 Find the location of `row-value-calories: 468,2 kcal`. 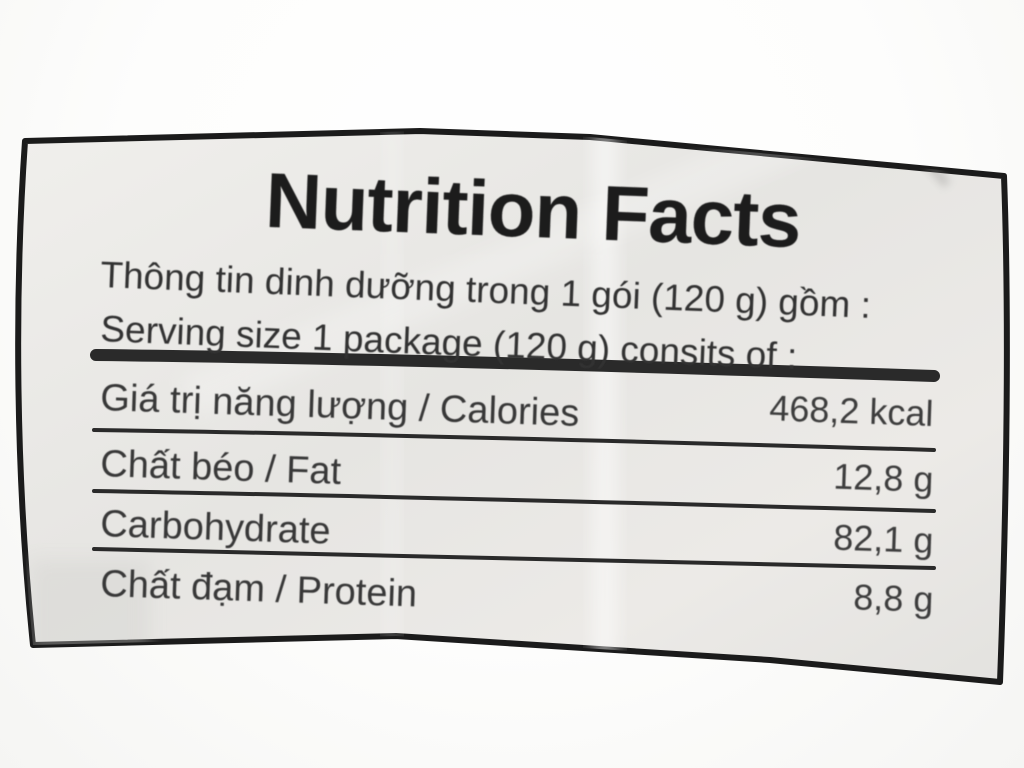

row-value-calories: 468,2 kcal is located at coordinates (851, 410).